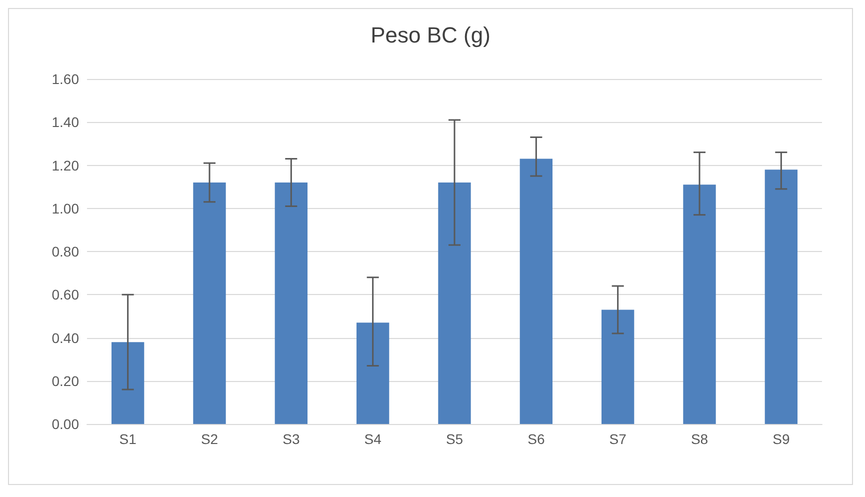  What do you see at coordinates (66, 208) in the screenshot?
I see `y-tick-label: 1.00` at bounding box center [66, 208].